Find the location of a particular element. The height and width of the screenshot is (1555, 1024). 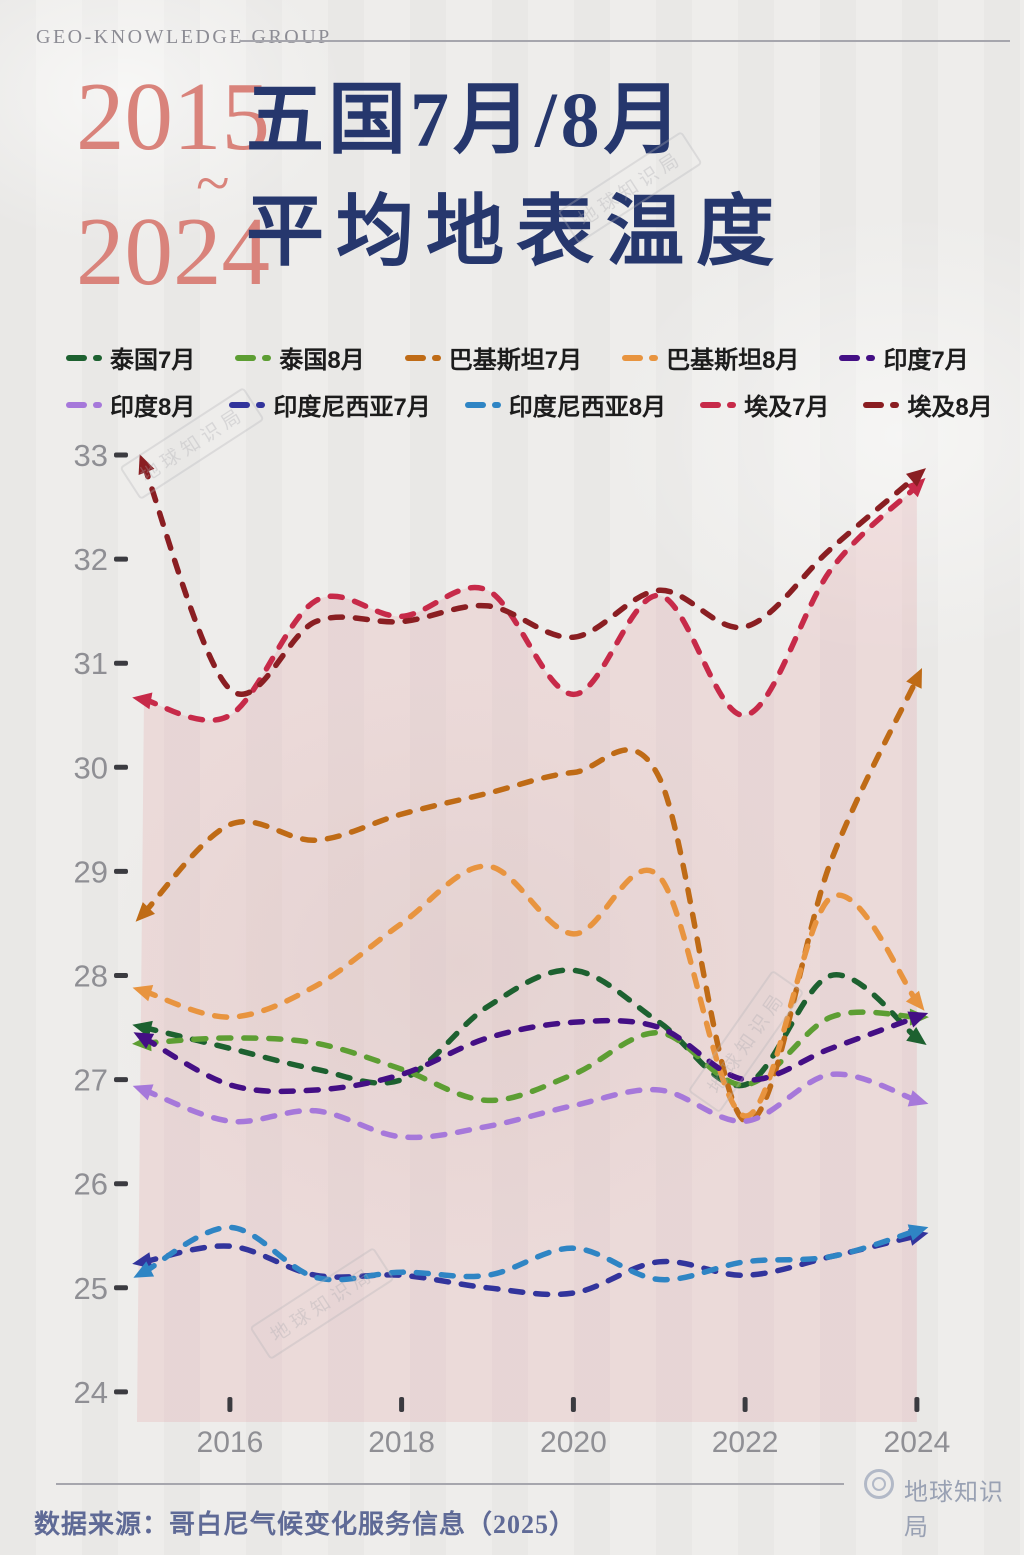

x-axis-label: 2018 is located at coordinates (401, 1442).